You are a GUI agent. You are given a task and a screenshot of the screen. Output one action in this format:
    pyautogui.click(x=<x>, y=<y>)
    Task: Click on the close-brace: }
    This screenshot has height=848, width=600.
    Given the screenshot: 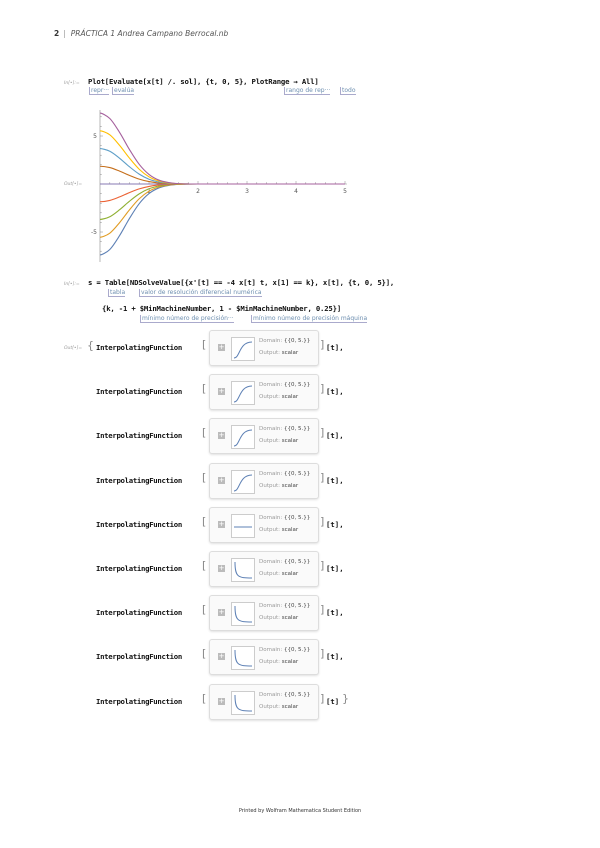 What is the action you would take?
    pyautogui.click(x=345, y=698)
    